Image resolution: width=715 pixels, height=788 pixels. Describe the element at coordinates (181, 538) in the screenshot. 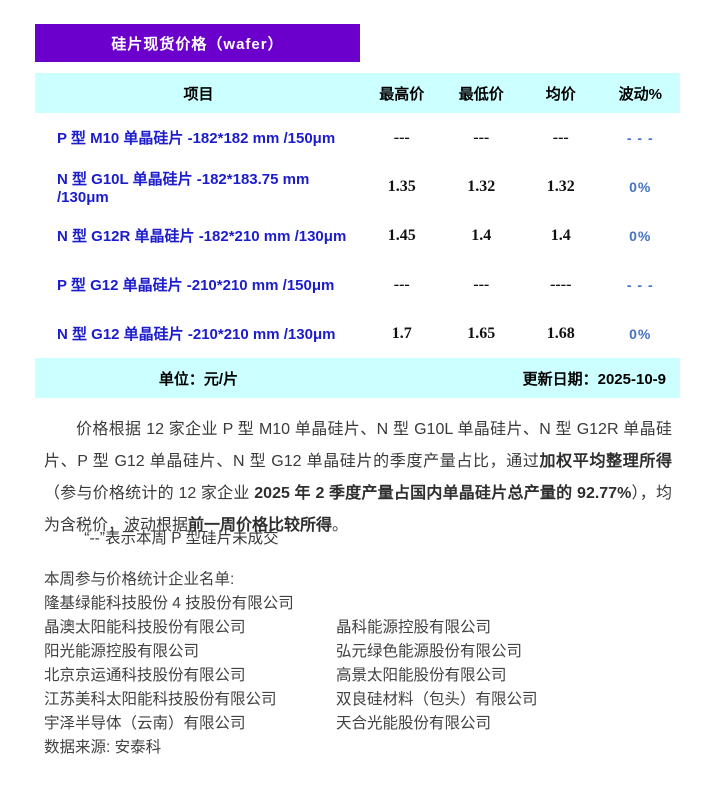

I see `dash-explanation-note: “--”表示本周 P 型硅片未成交` at that location.